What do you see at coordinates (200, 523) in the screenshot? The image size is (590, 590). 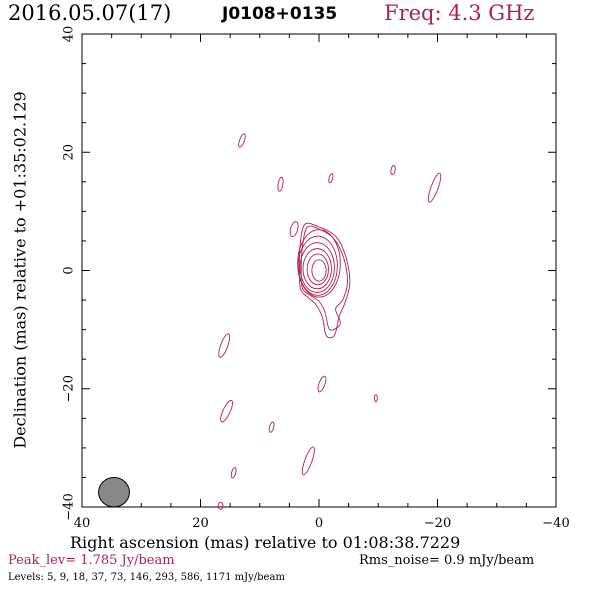 I see `x-tick-label: 20` at bounding box center [200, 523].